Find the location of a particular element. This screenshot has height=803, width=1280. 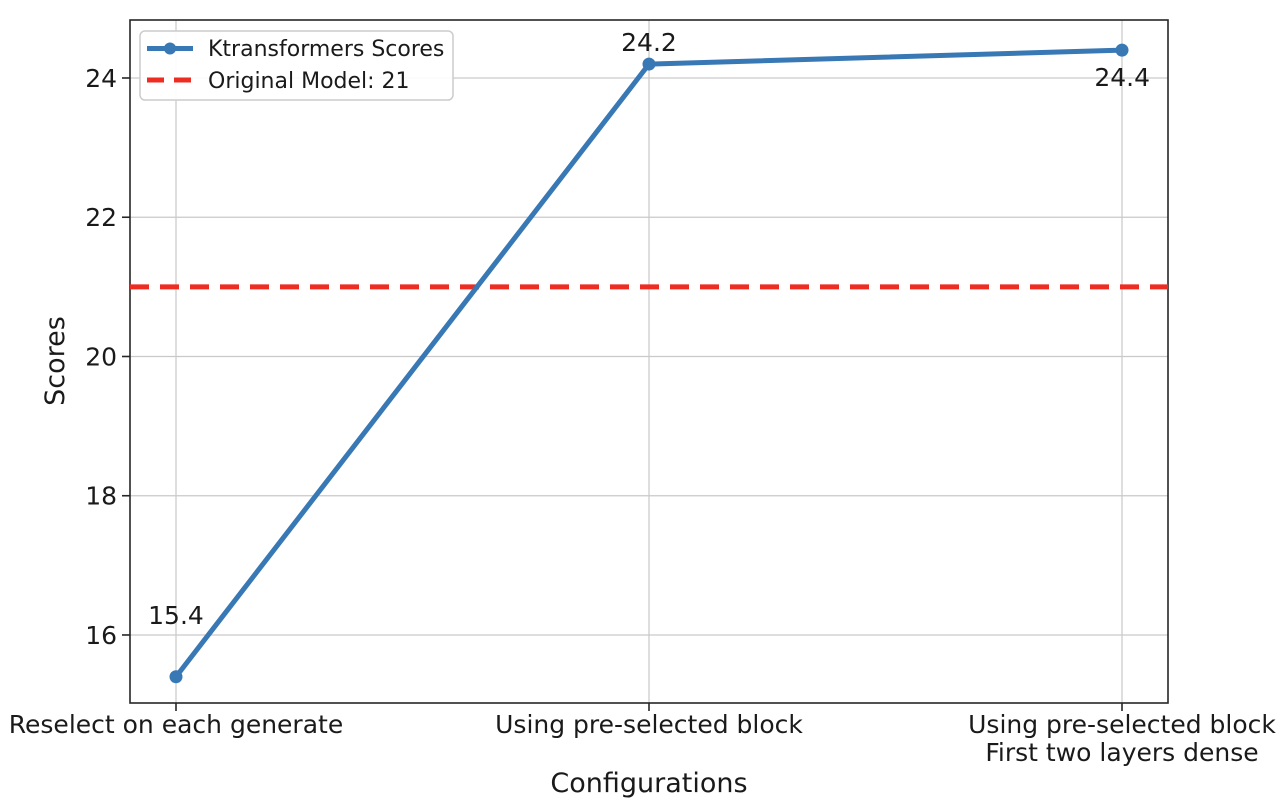

legend-label-reference: Original Model: 21 is located at coordinates (309, 81).